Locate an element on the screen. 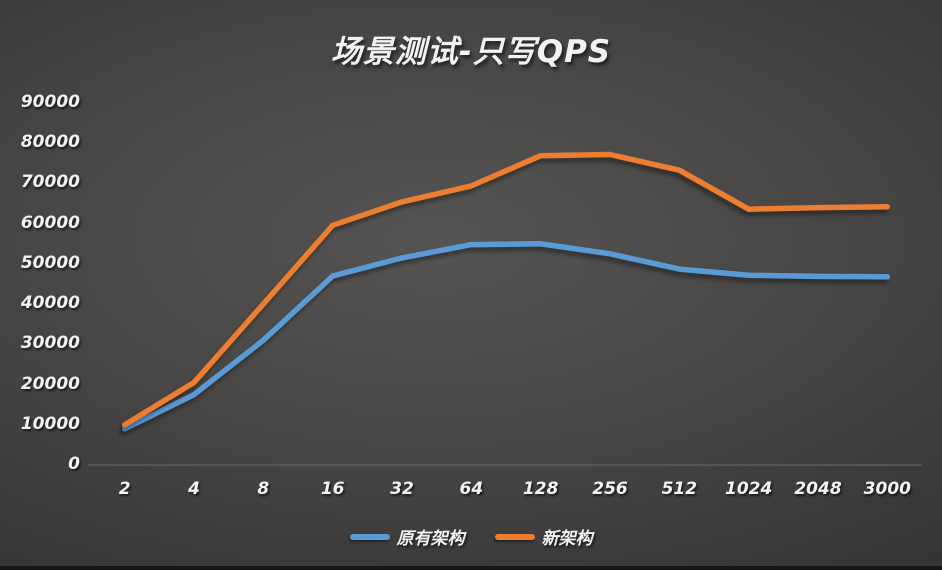  legend-item-new-arch: 新架构 is located at coordinates (543, 536).